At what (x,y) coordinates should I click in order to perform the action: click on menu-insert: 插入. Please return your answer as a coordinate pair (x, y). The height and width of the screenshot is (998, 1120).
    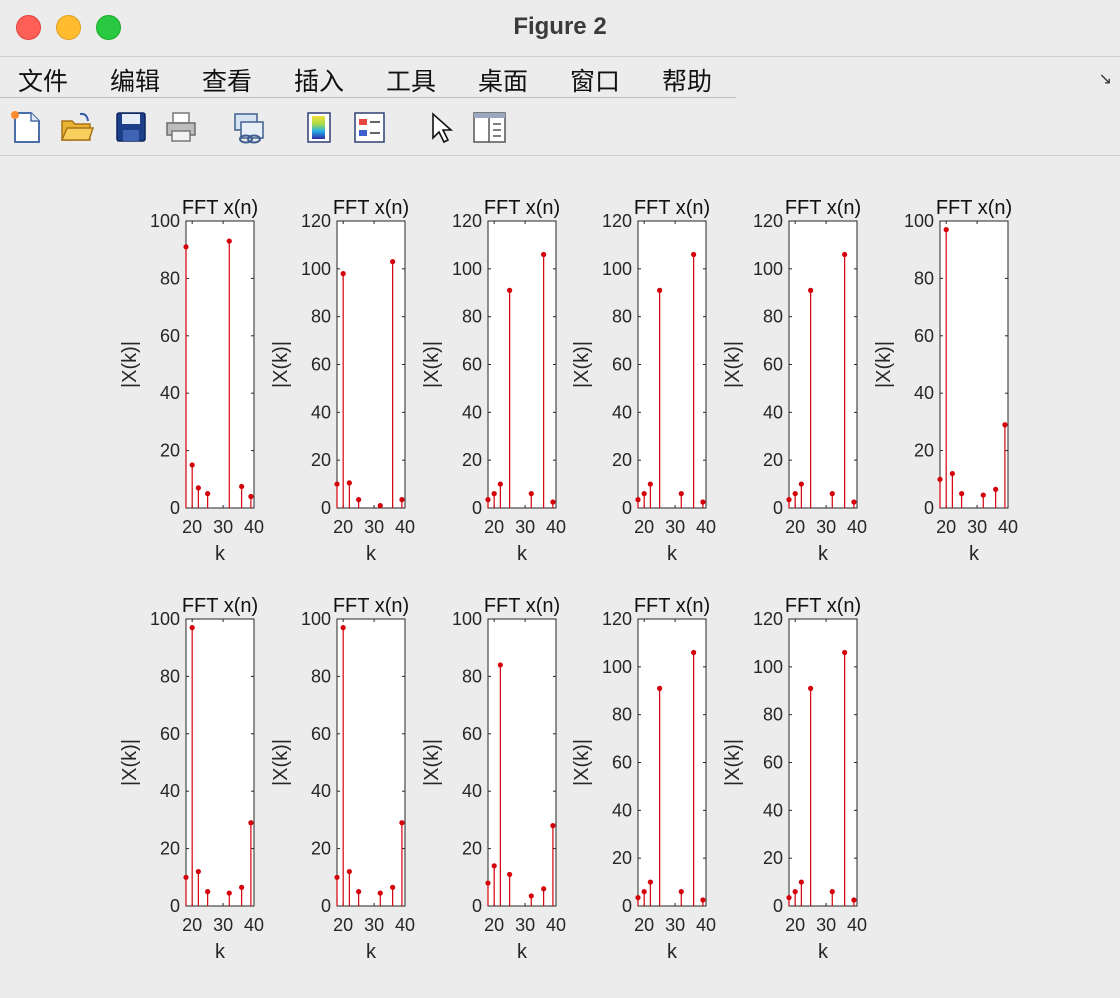
    Looking at the image, I should click on (319, 81).